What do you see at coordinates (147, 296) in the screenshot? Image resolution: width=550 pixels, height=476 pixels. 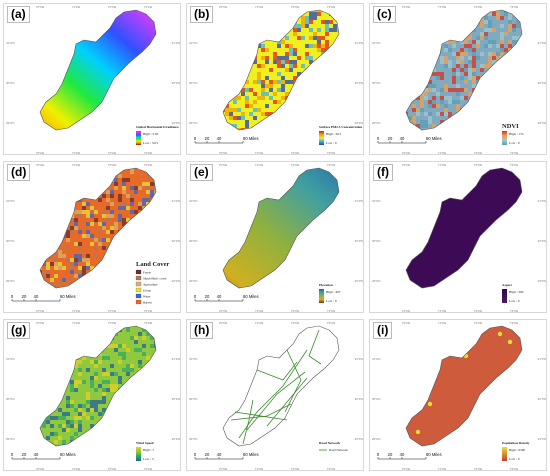 I see `legend-item-label: Water` at bounding box center [147, 296].